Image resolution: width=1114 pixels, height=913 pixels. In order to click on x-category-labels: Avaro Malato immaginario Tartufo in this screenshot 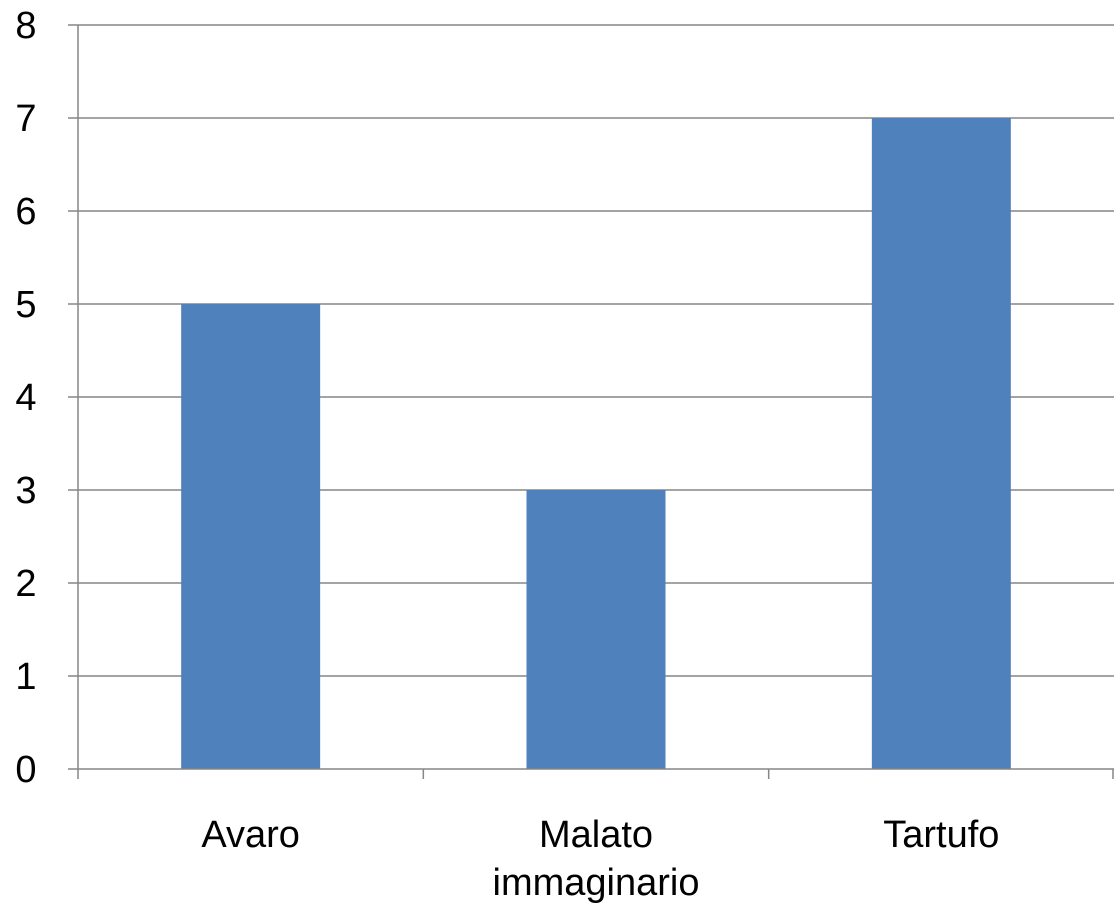, I will do `click(600, 859)`.